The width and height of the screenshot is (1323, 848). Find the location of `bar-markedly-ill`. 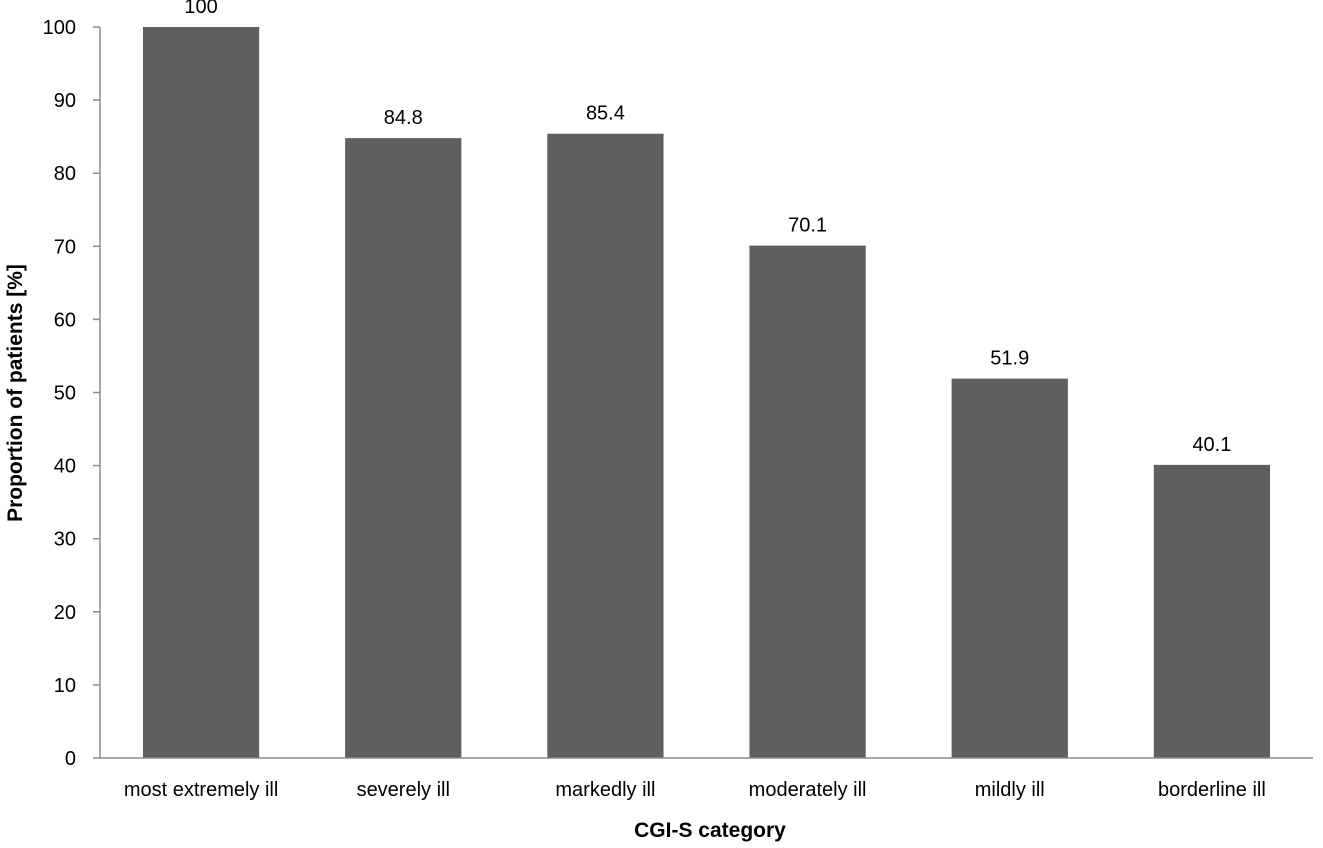

bar-markedly-ill is located at coordinates (605, 445).